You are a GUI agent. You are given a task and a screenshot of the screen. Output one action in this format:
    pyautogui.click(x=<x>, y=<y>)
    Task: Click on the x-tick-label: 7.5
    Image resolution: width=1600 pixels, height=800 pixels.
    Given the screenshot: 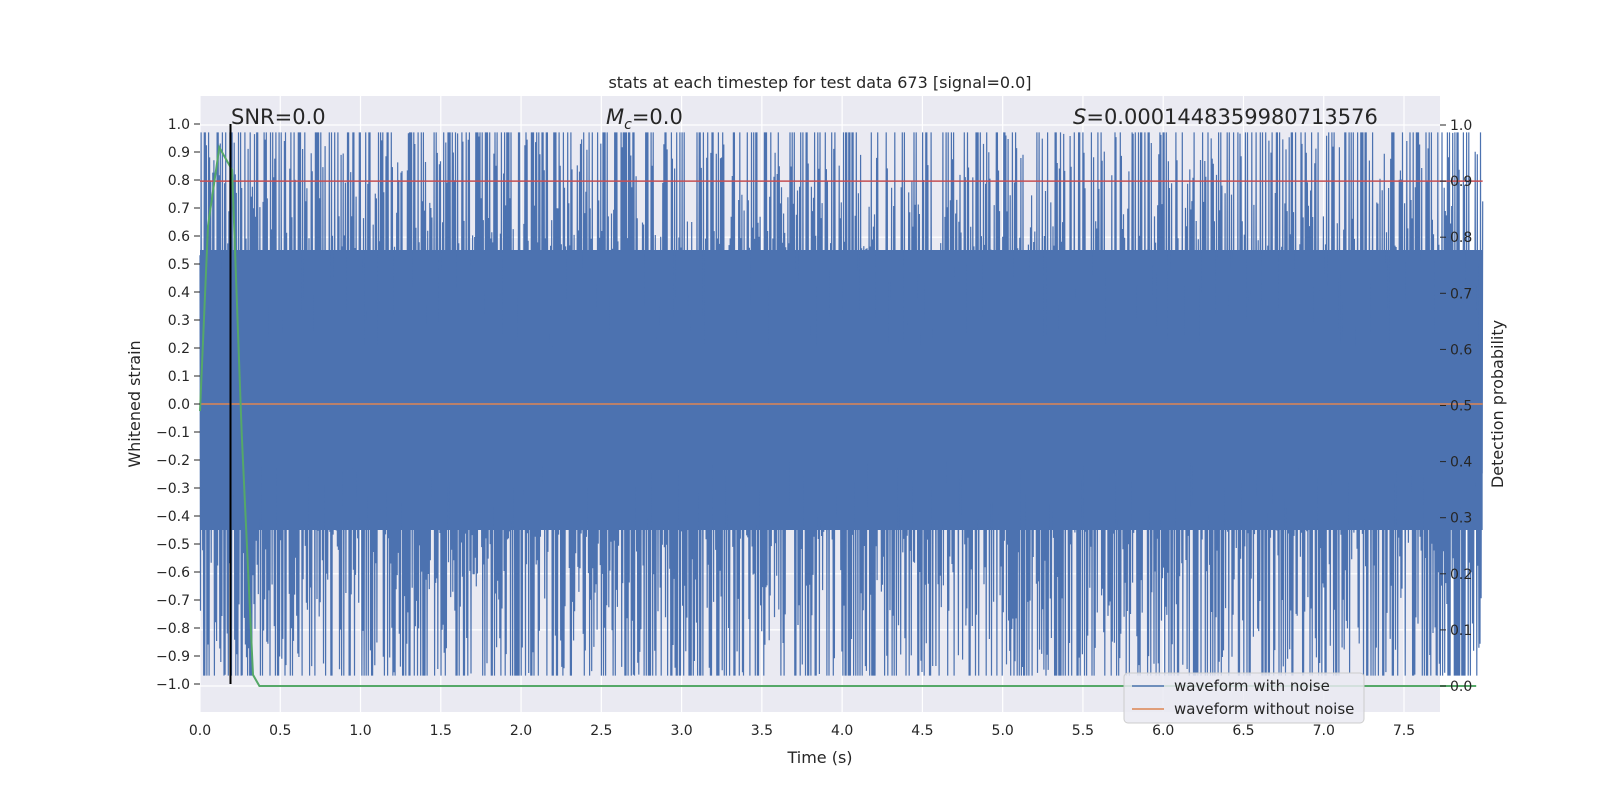 What is the action you would take?
    pyautogui.click(x=1404, y=731)
    